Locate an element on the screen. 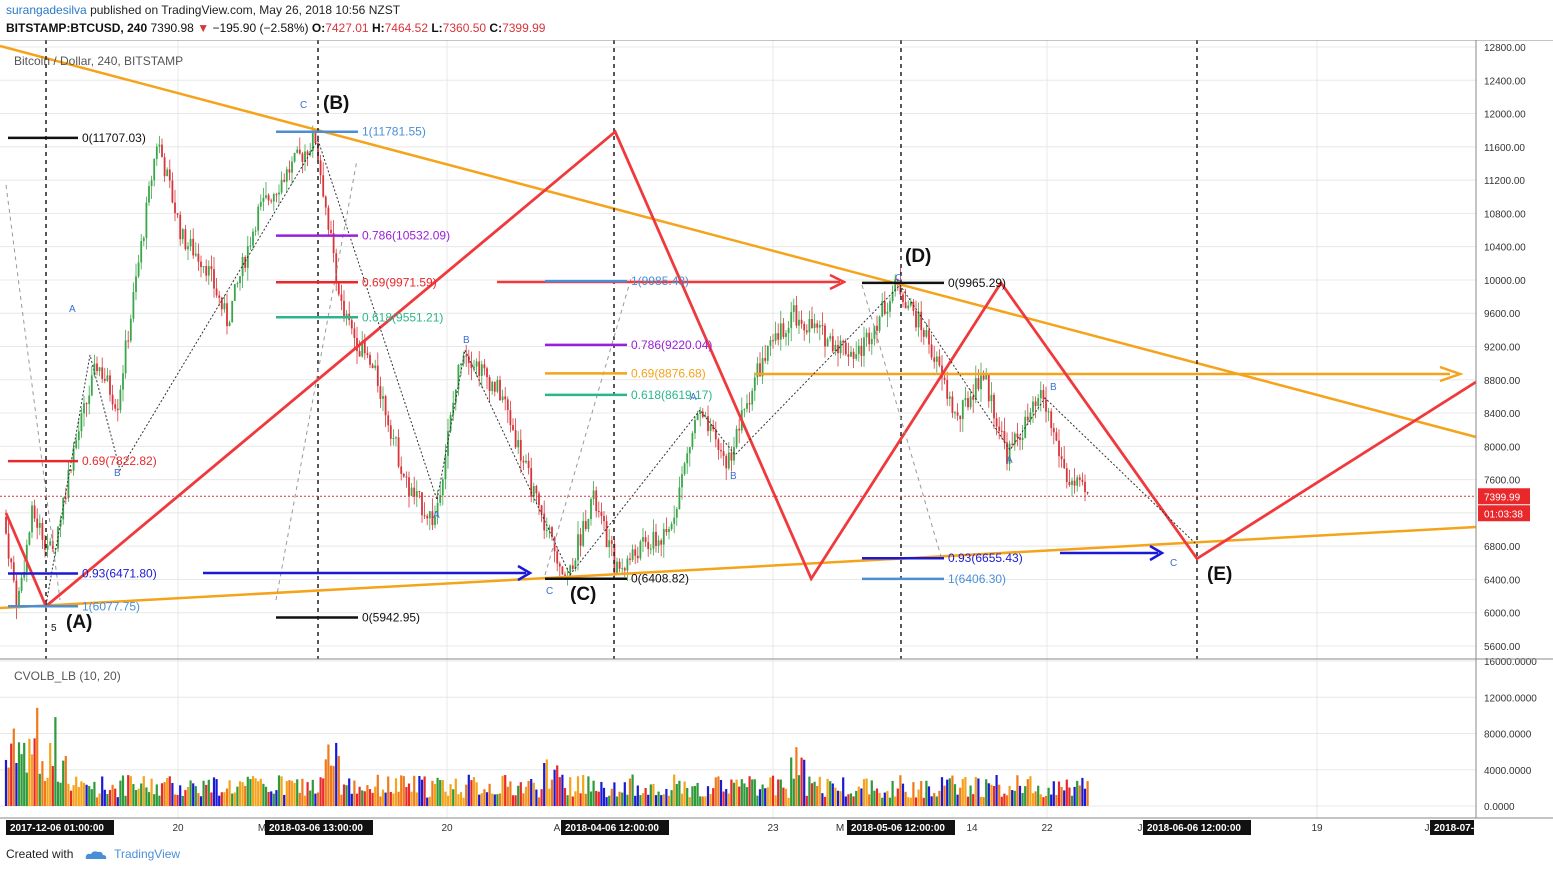 Image resolution: width=1553 pixels, height=872 pixels. fib-level-label: 0.69(7822.82) is located at coordinates (119, 461).